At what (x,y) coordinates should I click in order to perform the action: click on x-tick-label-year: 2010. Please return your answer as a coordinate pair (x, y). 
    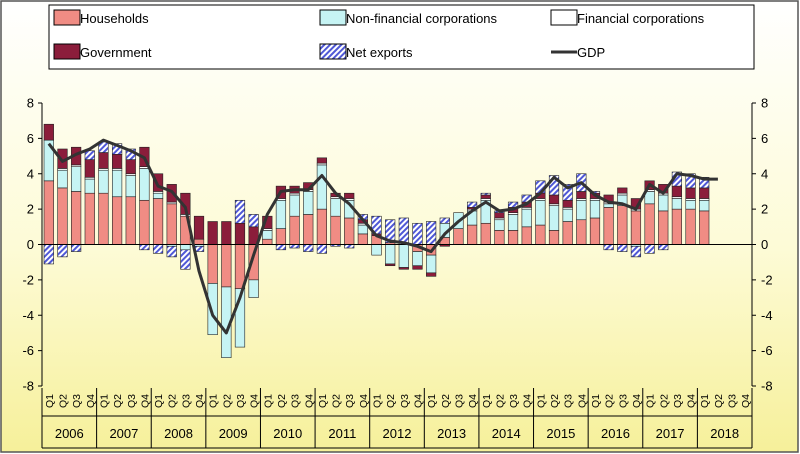
    Looking at the image, I should click on (287, 433).